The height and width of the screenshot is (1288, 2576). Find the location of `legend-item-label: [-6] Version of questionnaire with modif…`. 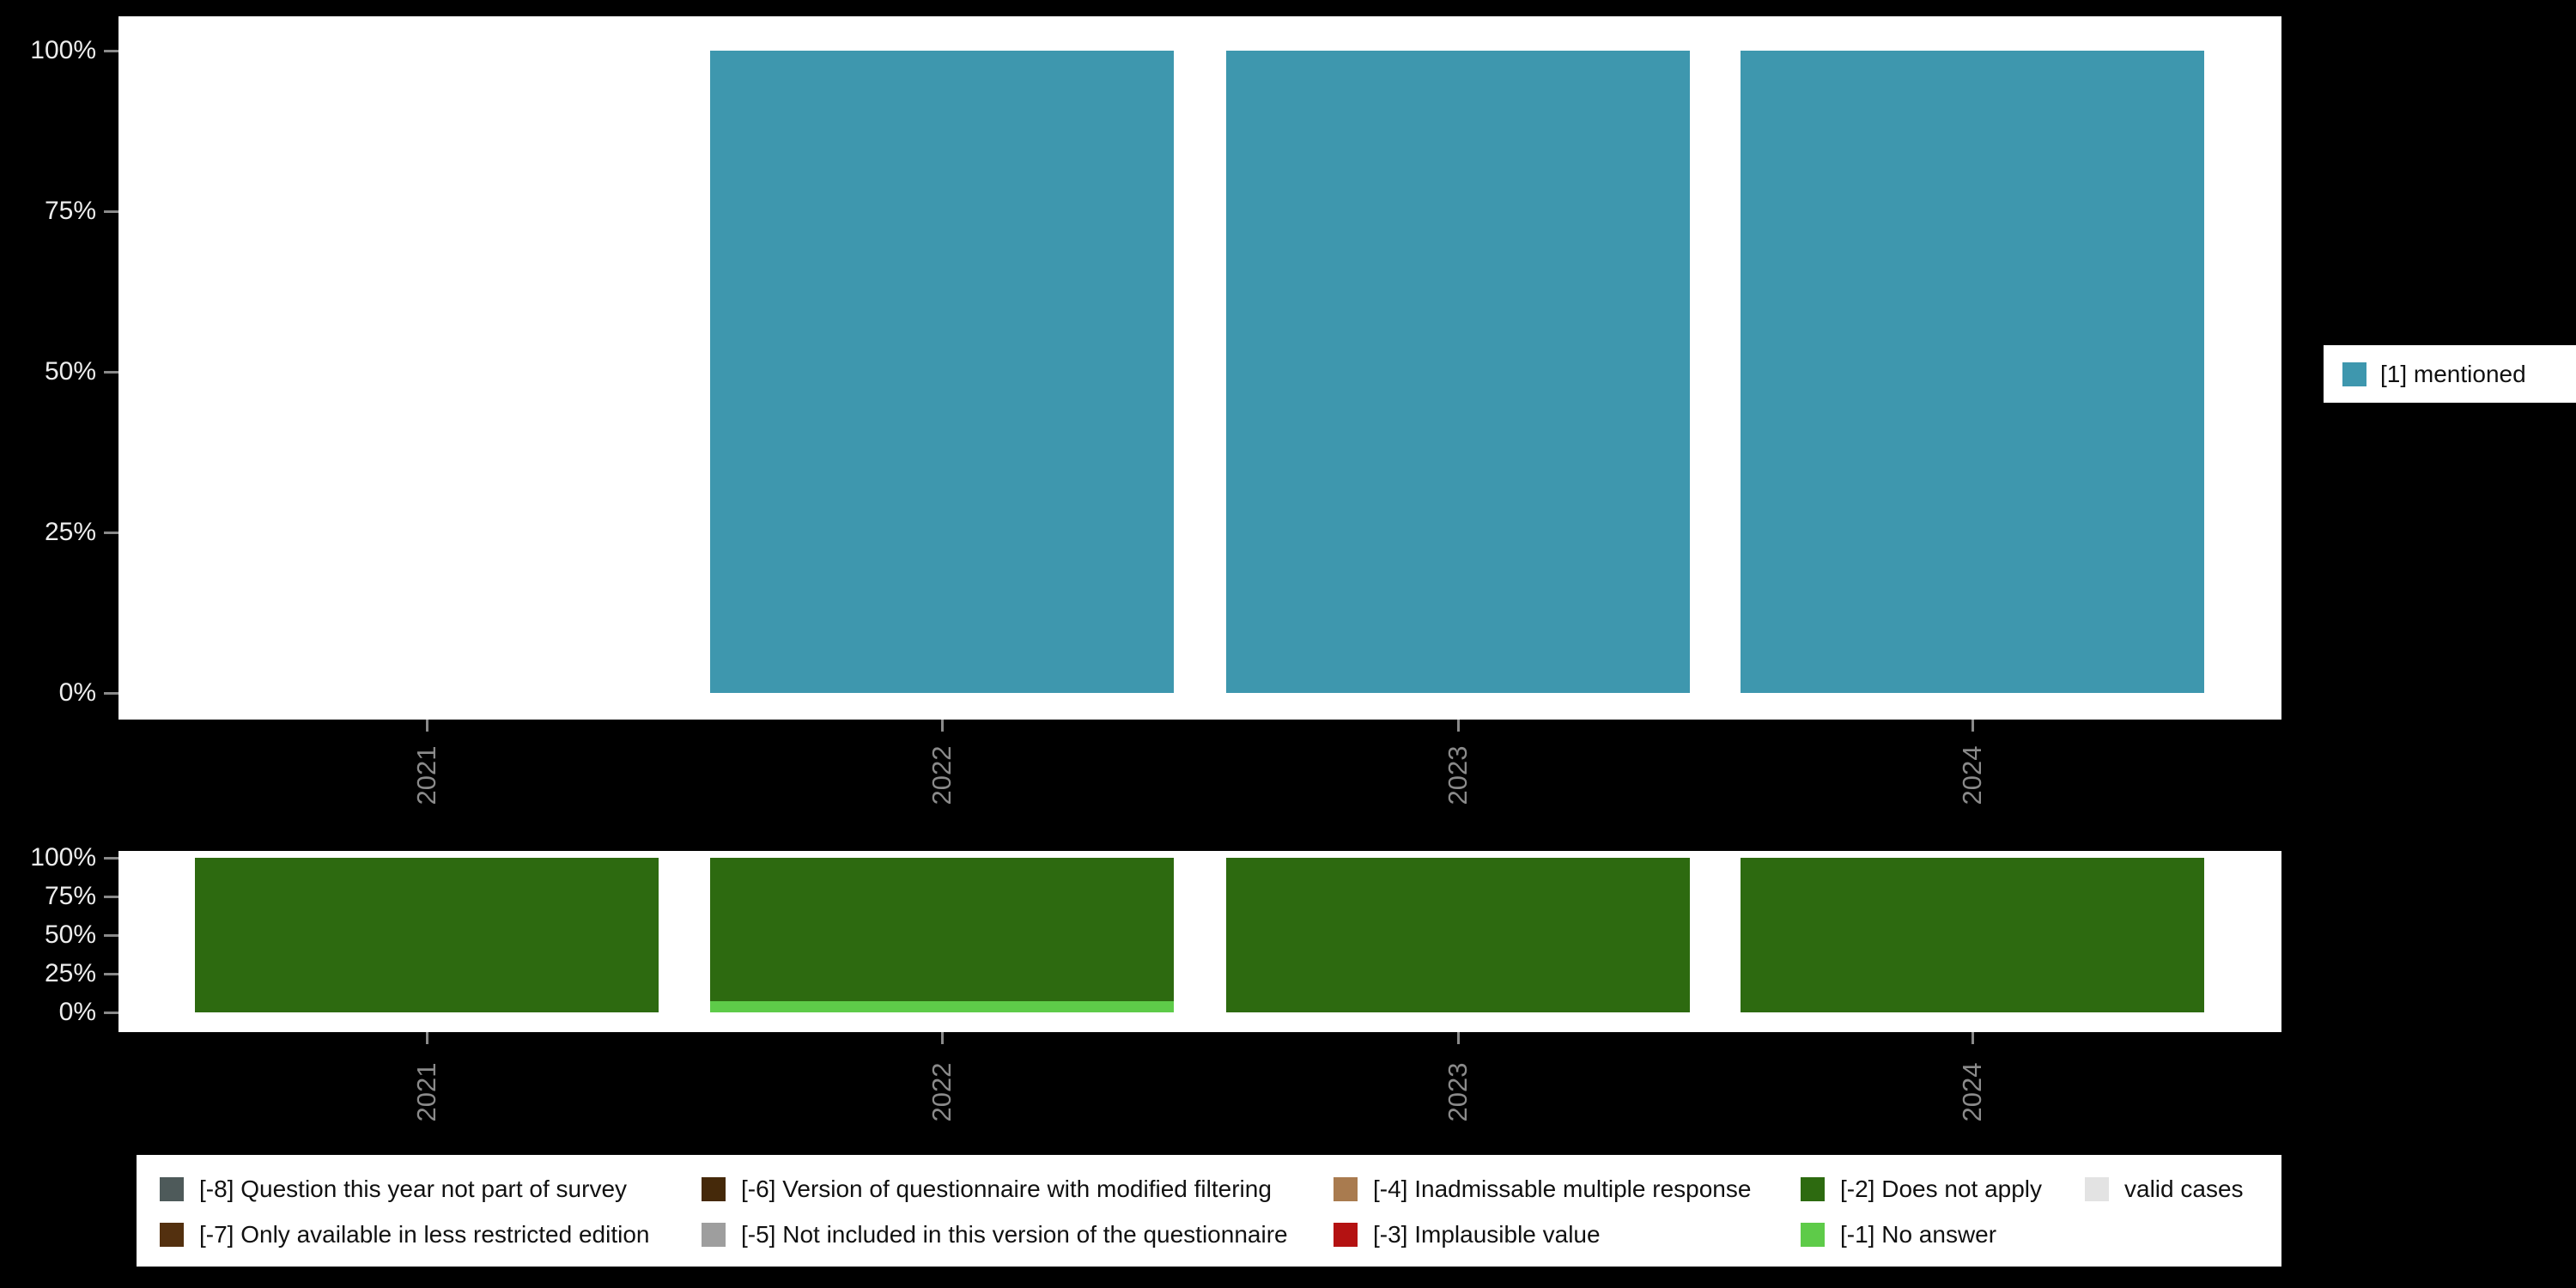

legend-item-label: [-6] Version of questionnaire with modif… is located at coordinates (1006, 1189).